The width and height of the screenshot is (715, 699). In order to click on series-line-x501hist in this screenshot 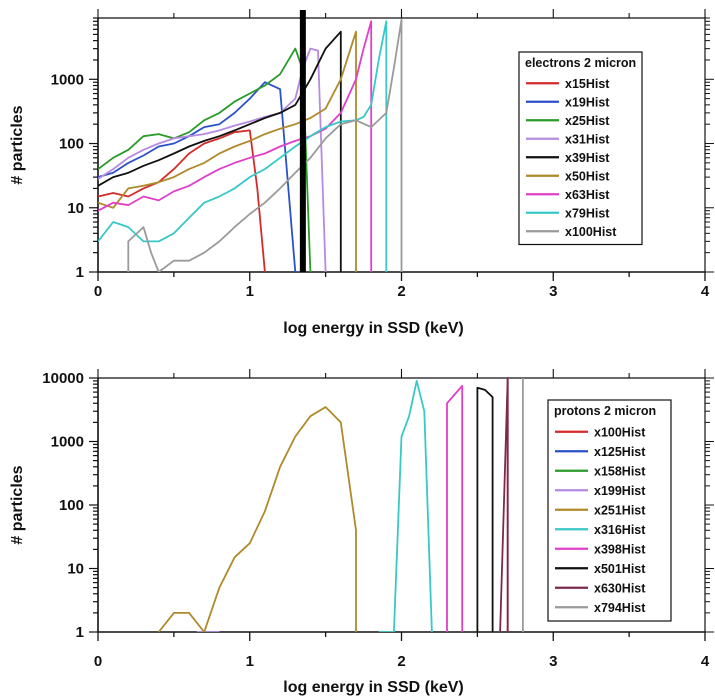, I will do `click(485, 509)`.